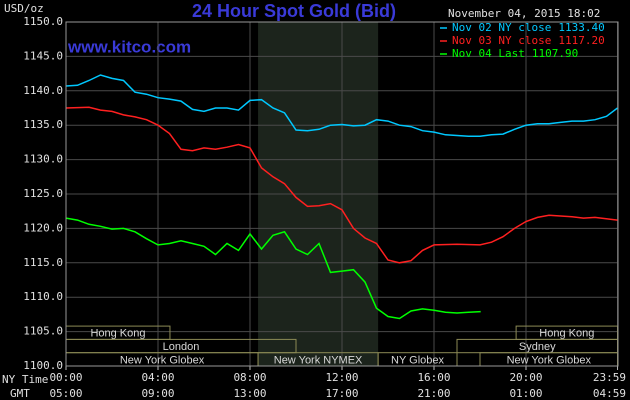  What do you see at coordinates (43, 365) in the screenshot?
I see `y-tick-label: 1100.0` at bounding box center [43, 365].